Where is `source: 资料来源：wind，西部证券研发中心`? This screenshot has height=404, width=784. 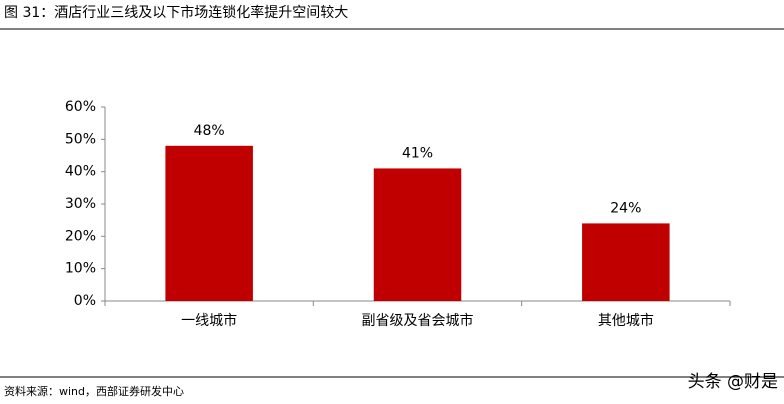 source: 资料来源：wind，西部证券研发中心 is located at coordinates (94, 391).